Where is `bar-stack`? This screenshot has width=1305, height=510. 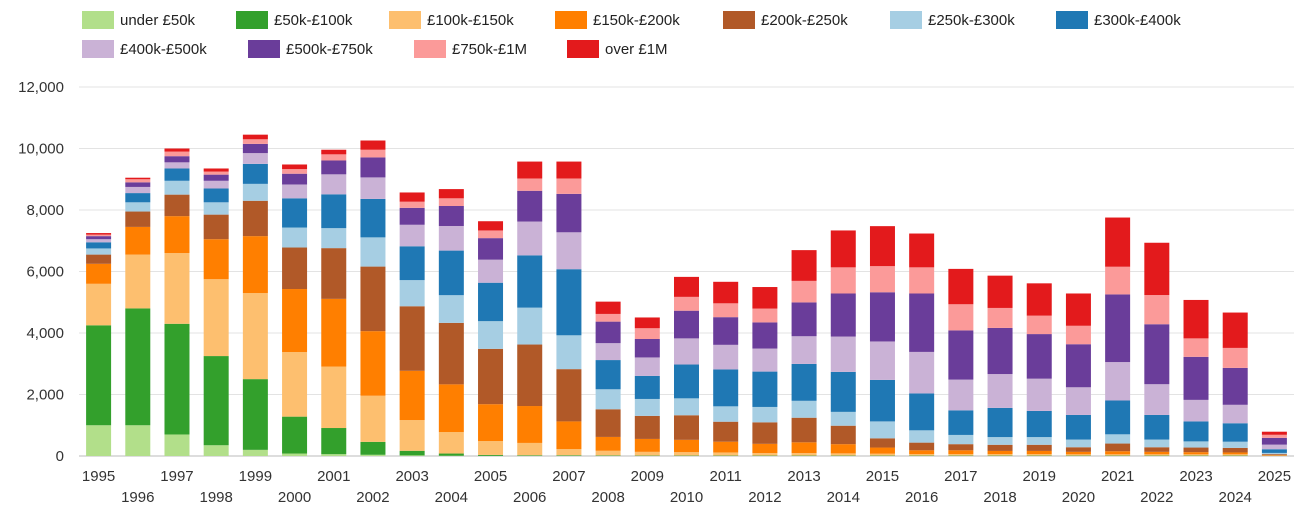 bar-stack is located at coordinates (255, 295).